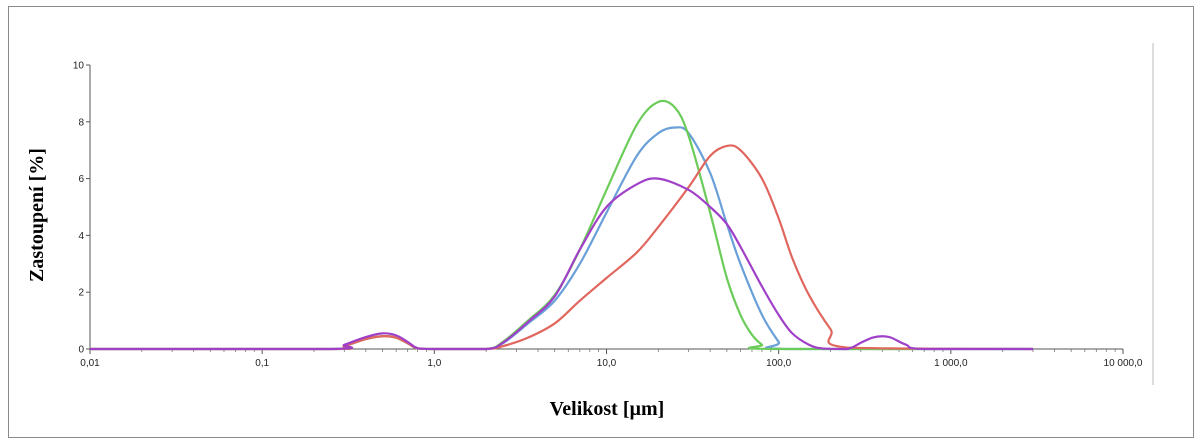 The width and height of the screenshot is (1200, 444). Describe the element at coordinates (81, 350) in the screenshot. I see `y-tick-label: 0` at that location.